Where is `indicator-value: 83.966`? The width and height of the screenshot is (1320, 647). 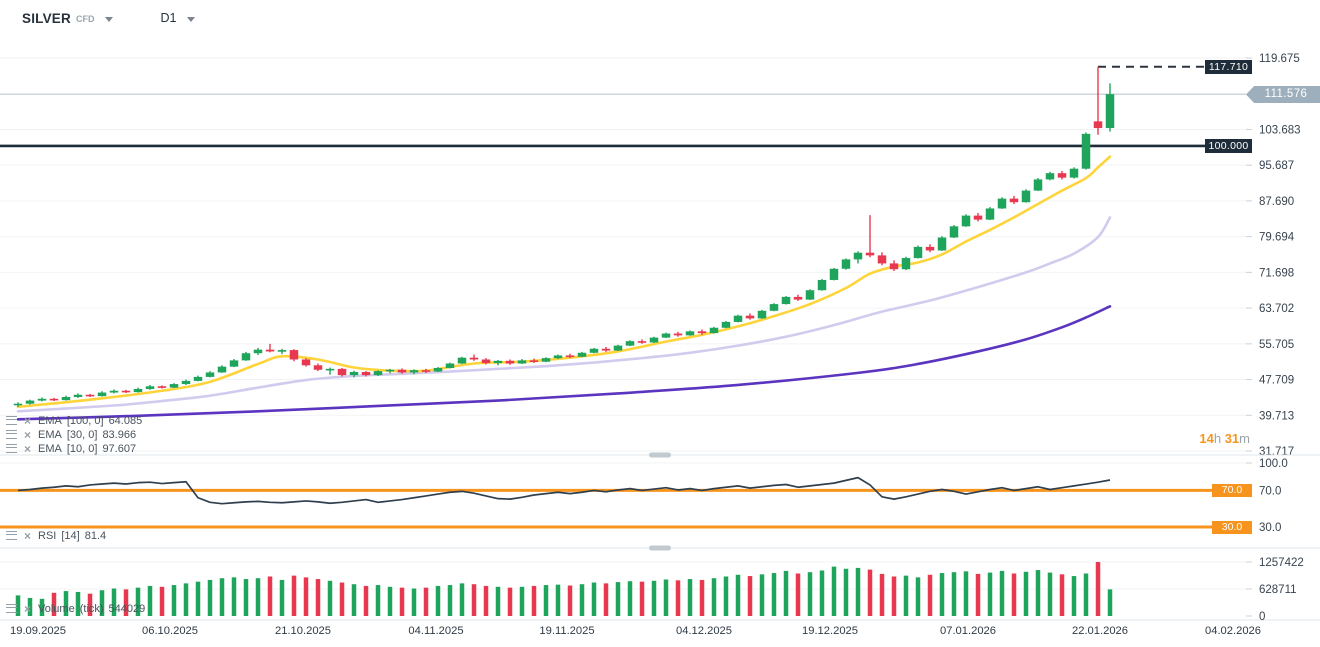 indicator-value: 83.966 is located at coordinates (119, 434).